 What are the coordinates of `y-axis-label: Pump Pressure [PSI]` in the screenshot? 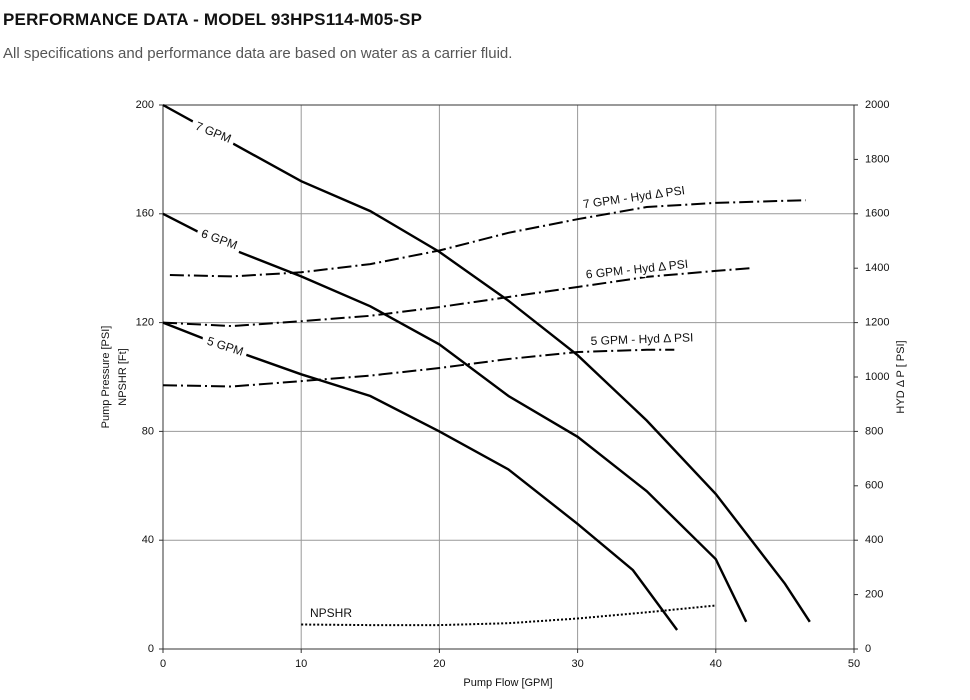 It's located at (106, 377).